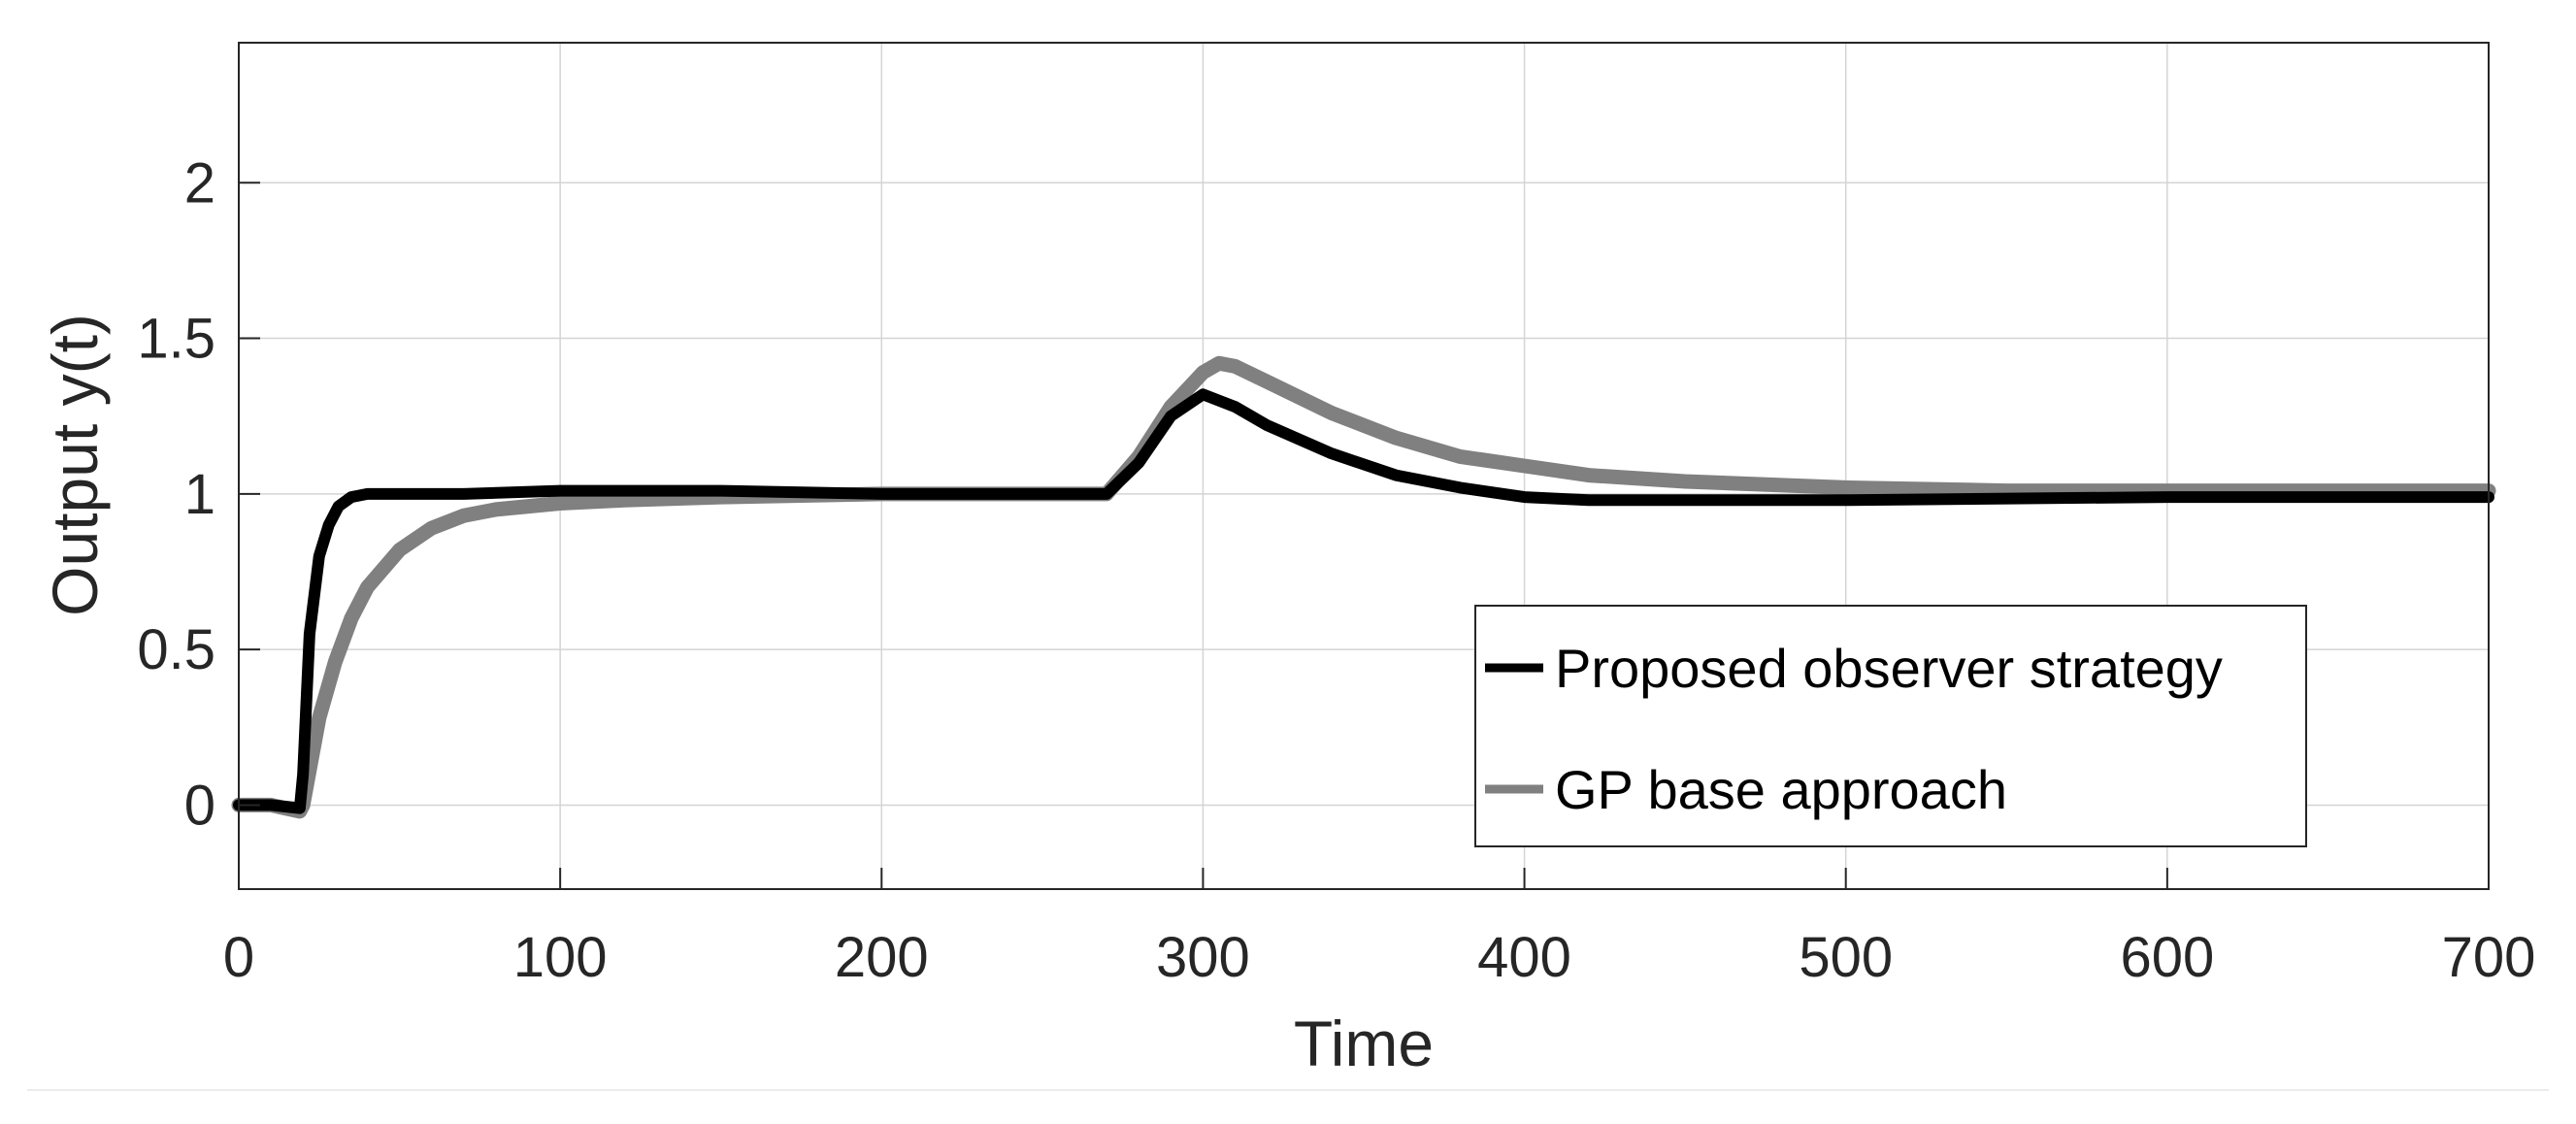  Describe the element at coordinates (1364, 1043) in the screenshot. I see `x-axis-label: Time` at that location.